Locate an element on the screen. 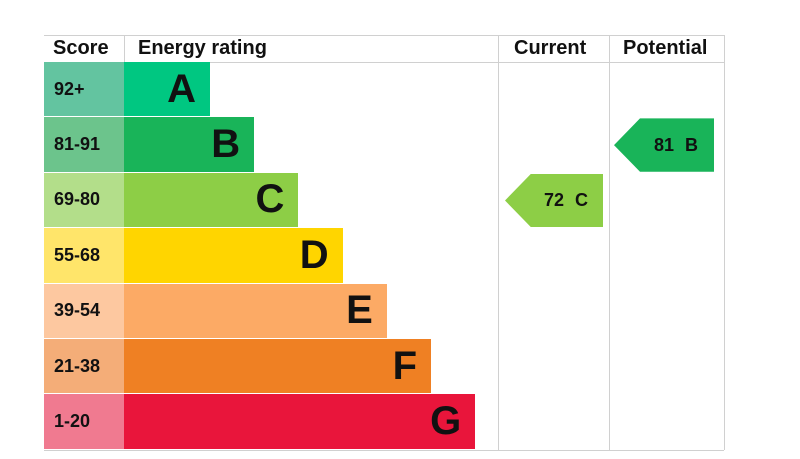 This screenshot has width=800, height=459. score-range-c: 69-80 is located at coordinates (84, 200).